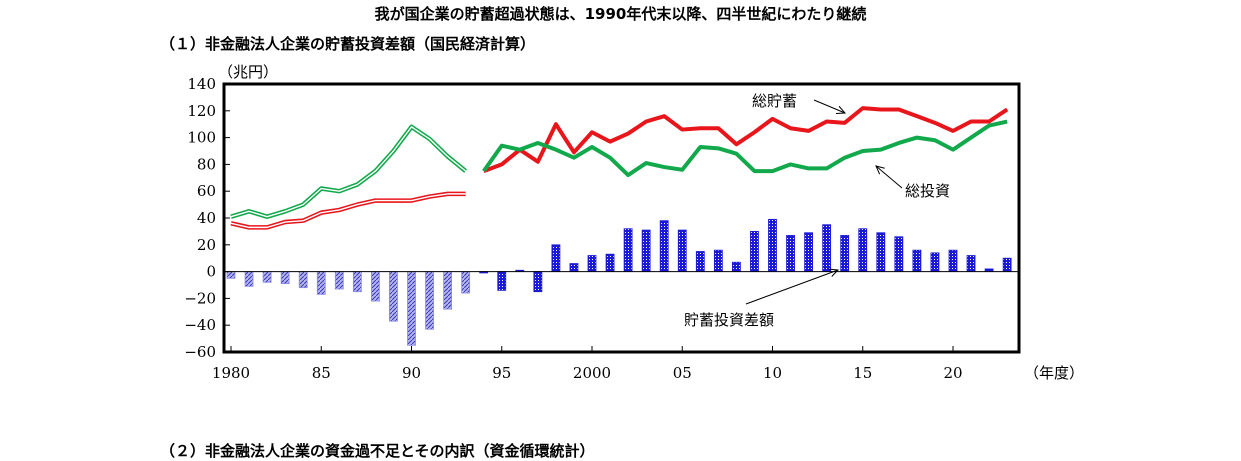  I want to click on arrow-total-investment, so click(889, 177).